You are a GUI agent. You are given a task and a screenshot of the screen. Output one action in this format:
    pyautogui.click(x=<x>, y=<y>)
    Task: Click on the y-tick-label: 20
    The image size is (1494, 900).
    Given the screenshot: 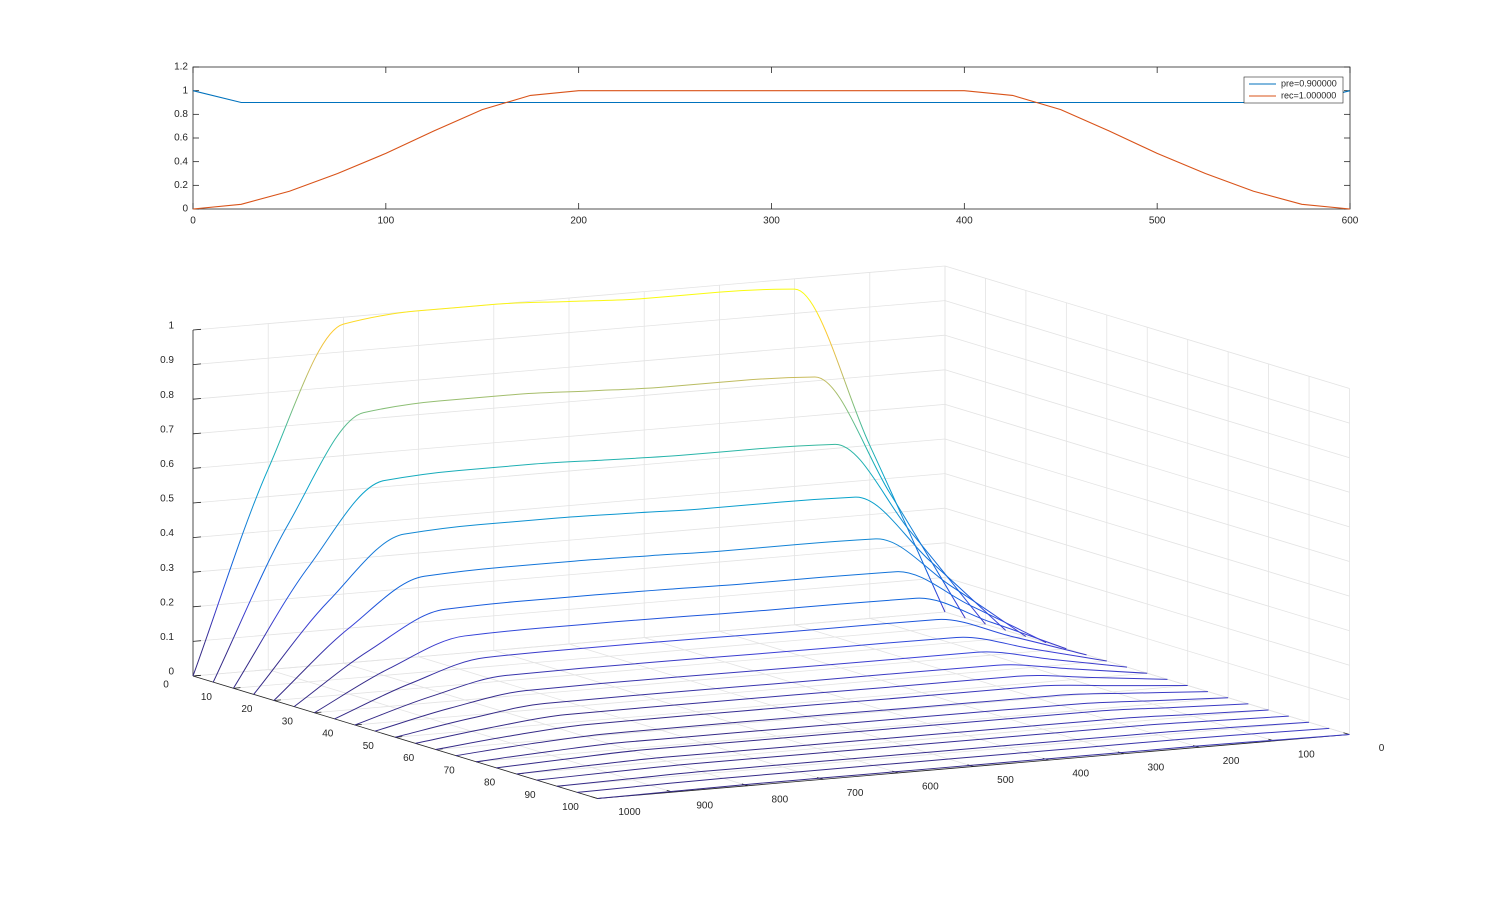 What is the action you would take?
    pyautogui.click(x=247, y=709)
    